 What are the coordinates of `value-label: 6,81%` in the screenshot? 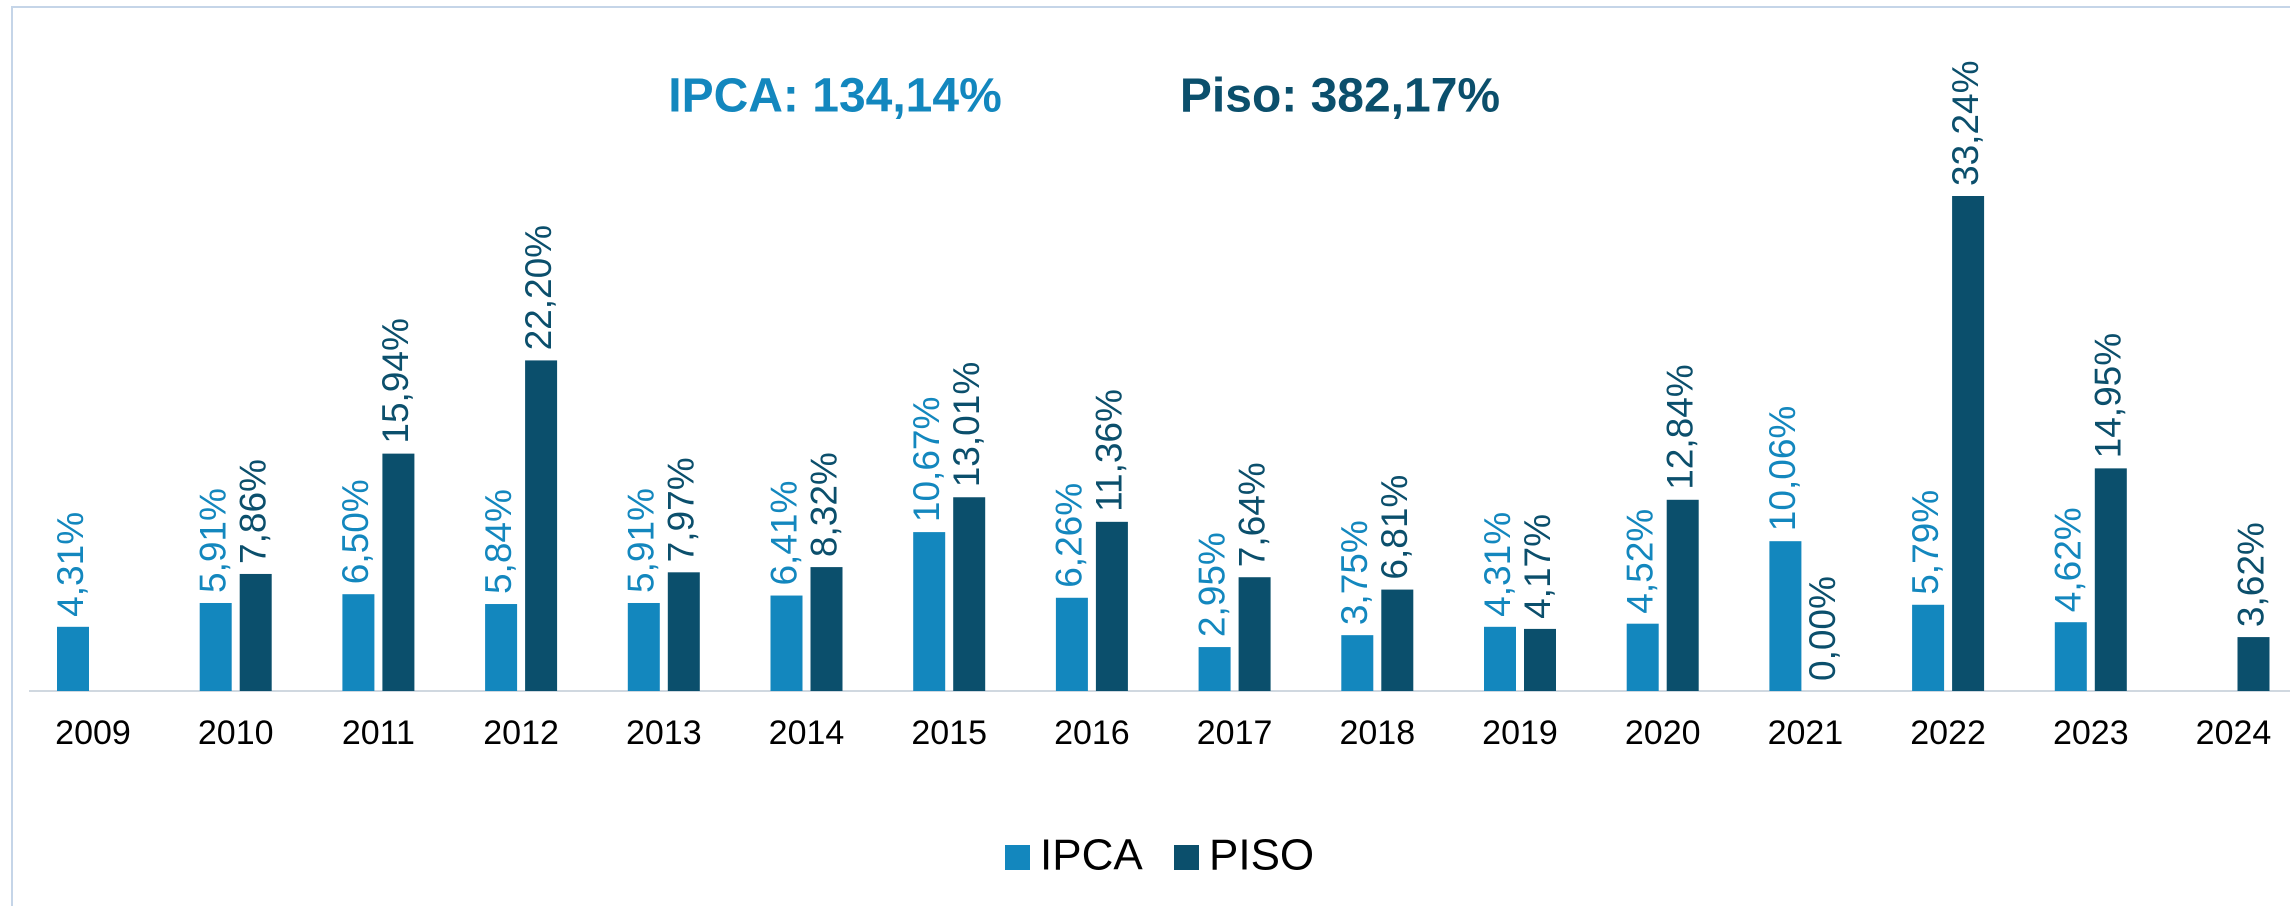 It's located at (1394, 527).